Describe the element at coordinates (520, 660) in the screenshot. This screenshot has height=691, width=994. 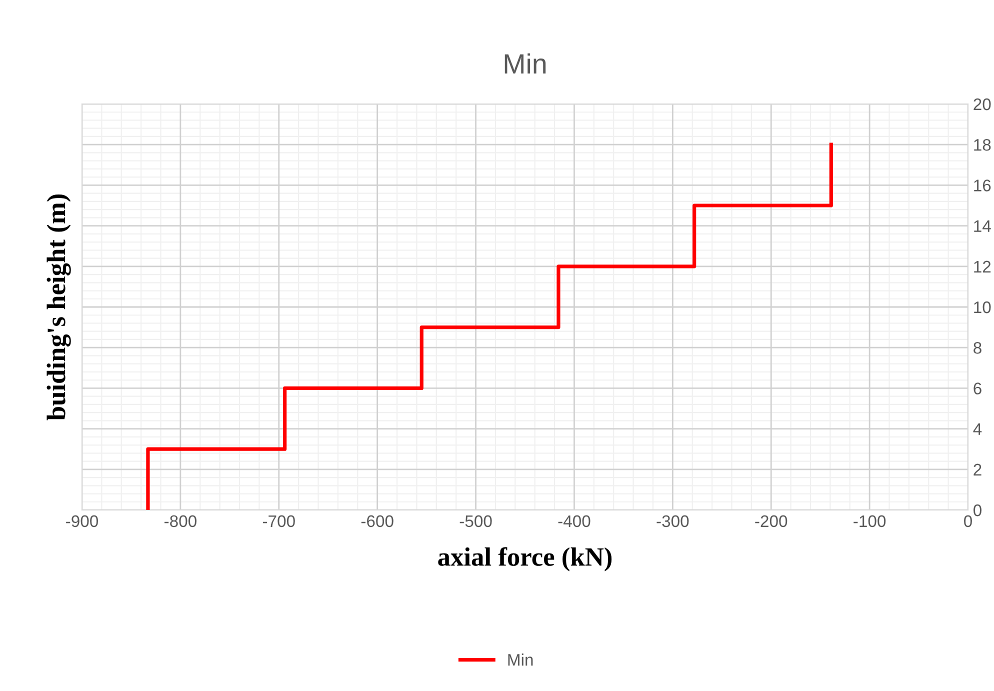
I see `legend-label: Min` at that location.